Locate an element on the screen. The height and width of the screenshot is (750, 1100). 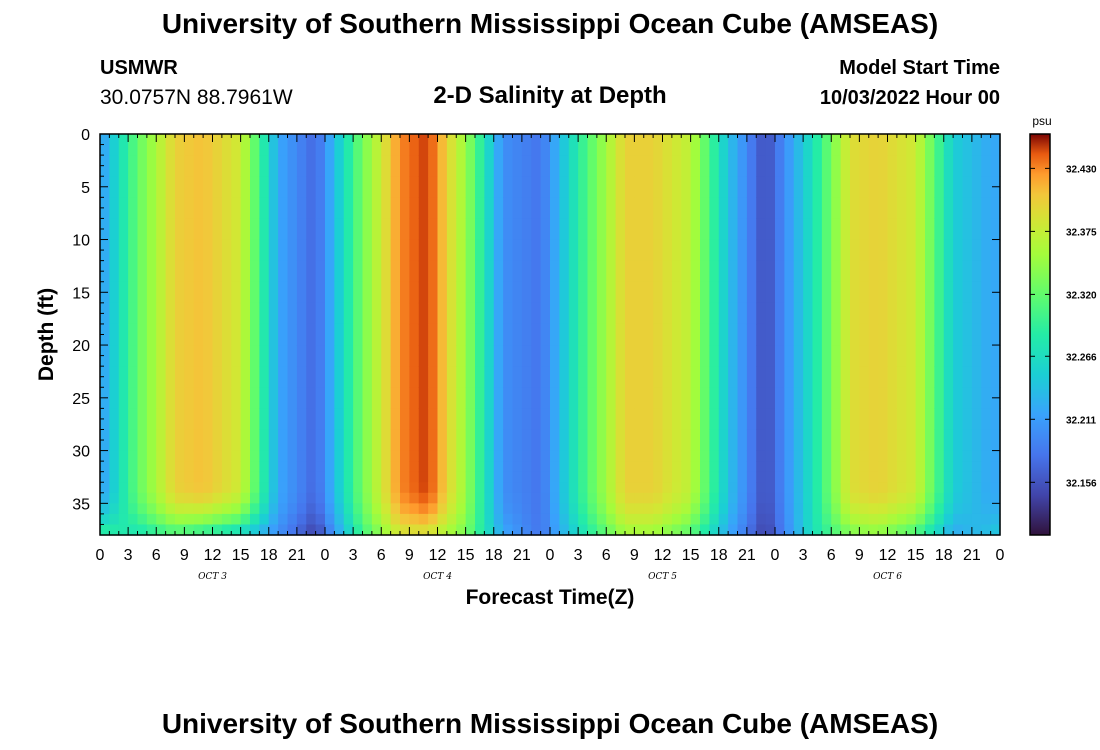
x-tick-label: 6 is located at coordinates (156, 555).